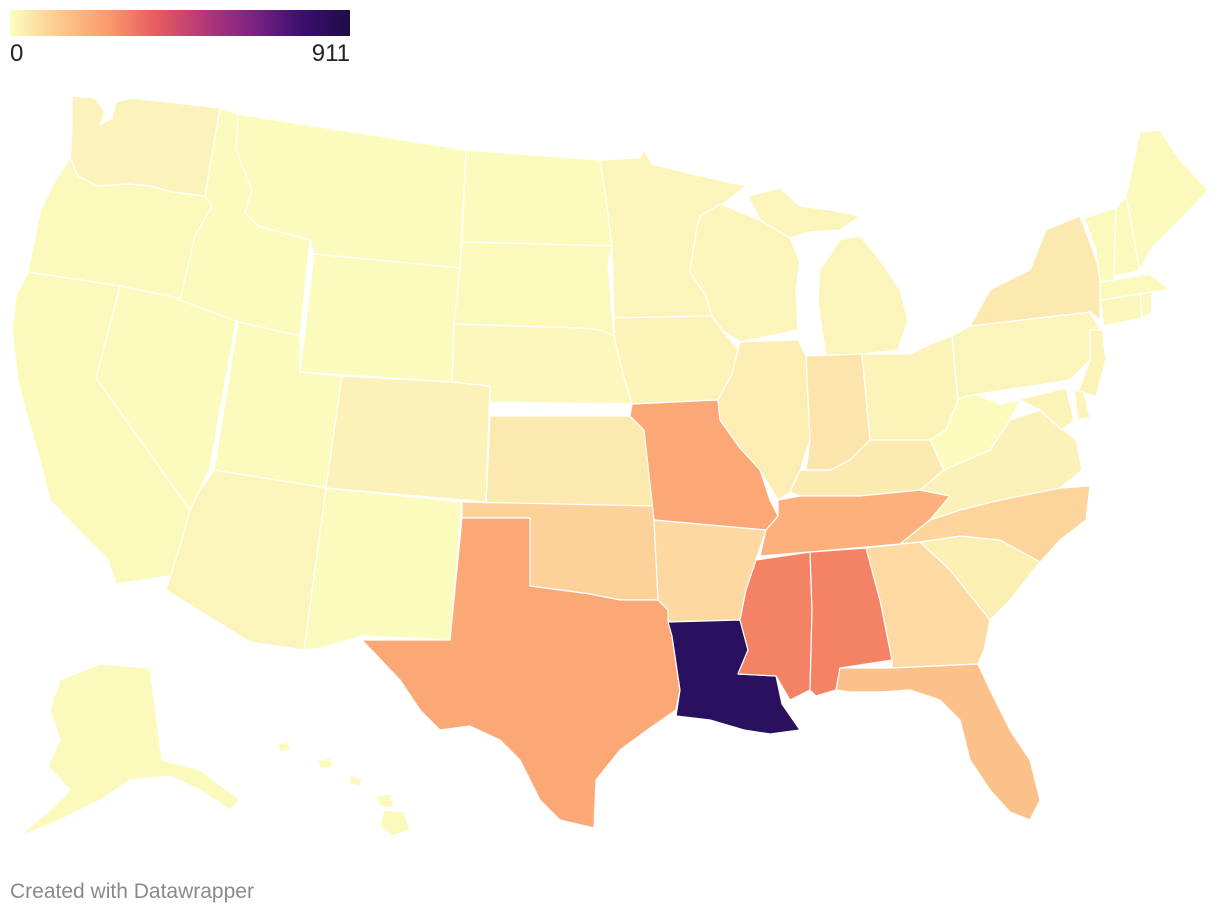  Describe the element at coordinates (1100, 245) in the screenshot. I see `state-VT` at that location.